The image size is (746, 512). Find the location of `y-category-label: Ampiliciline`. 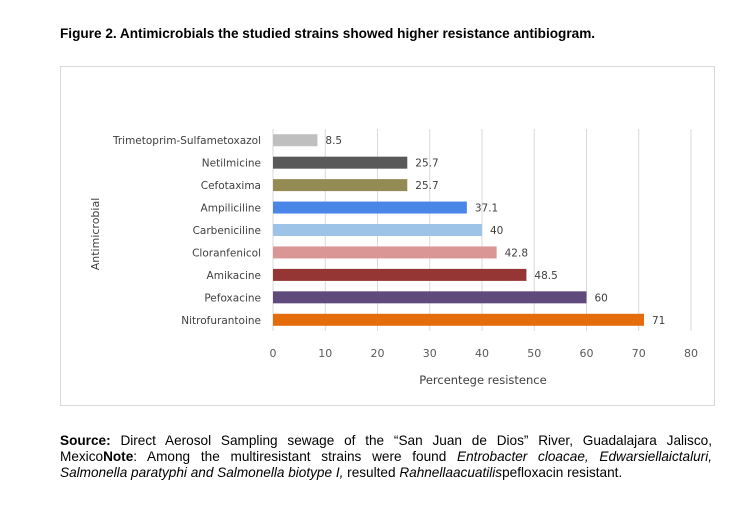

y-category-label: Ampiliciline is located at coordinates (231, 209).